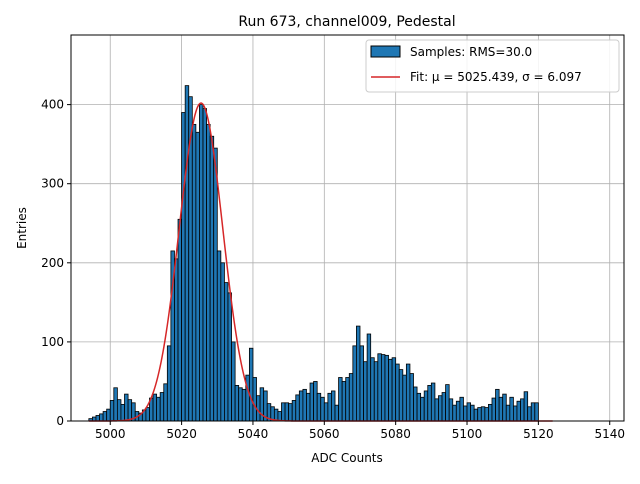 The height and width of the screenshot is (484, 640). Describe the element at coordinates (324, 434) in the screenshot. I see `x-tick-label: 5060` at that location.